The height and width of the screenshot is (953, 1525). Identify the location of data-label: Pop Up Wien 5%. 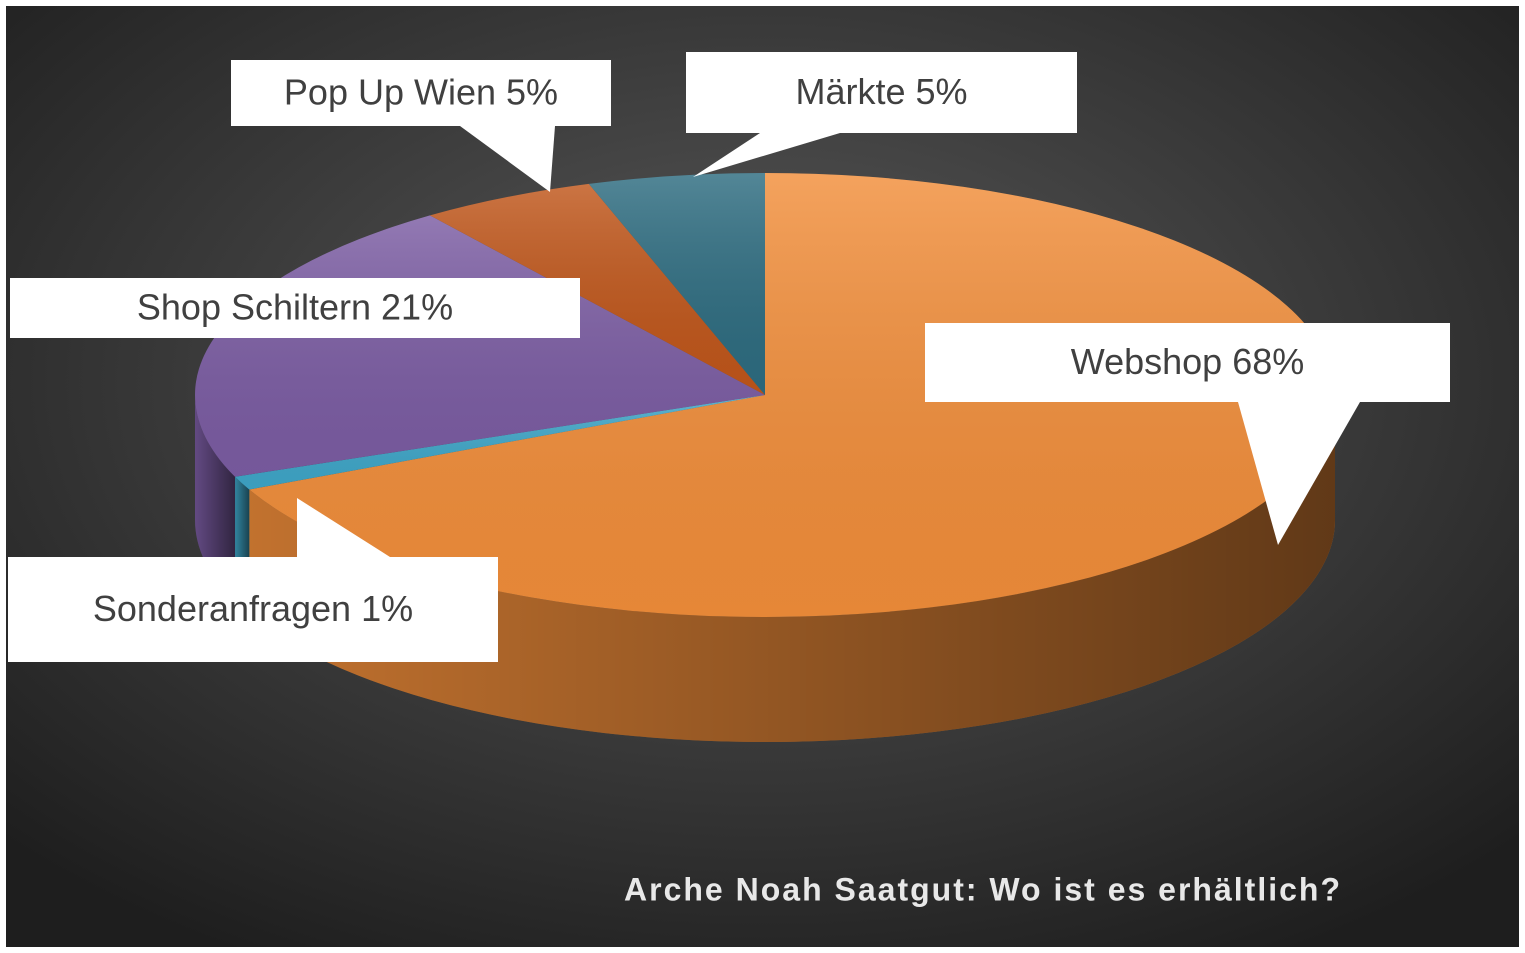
(421, 92).